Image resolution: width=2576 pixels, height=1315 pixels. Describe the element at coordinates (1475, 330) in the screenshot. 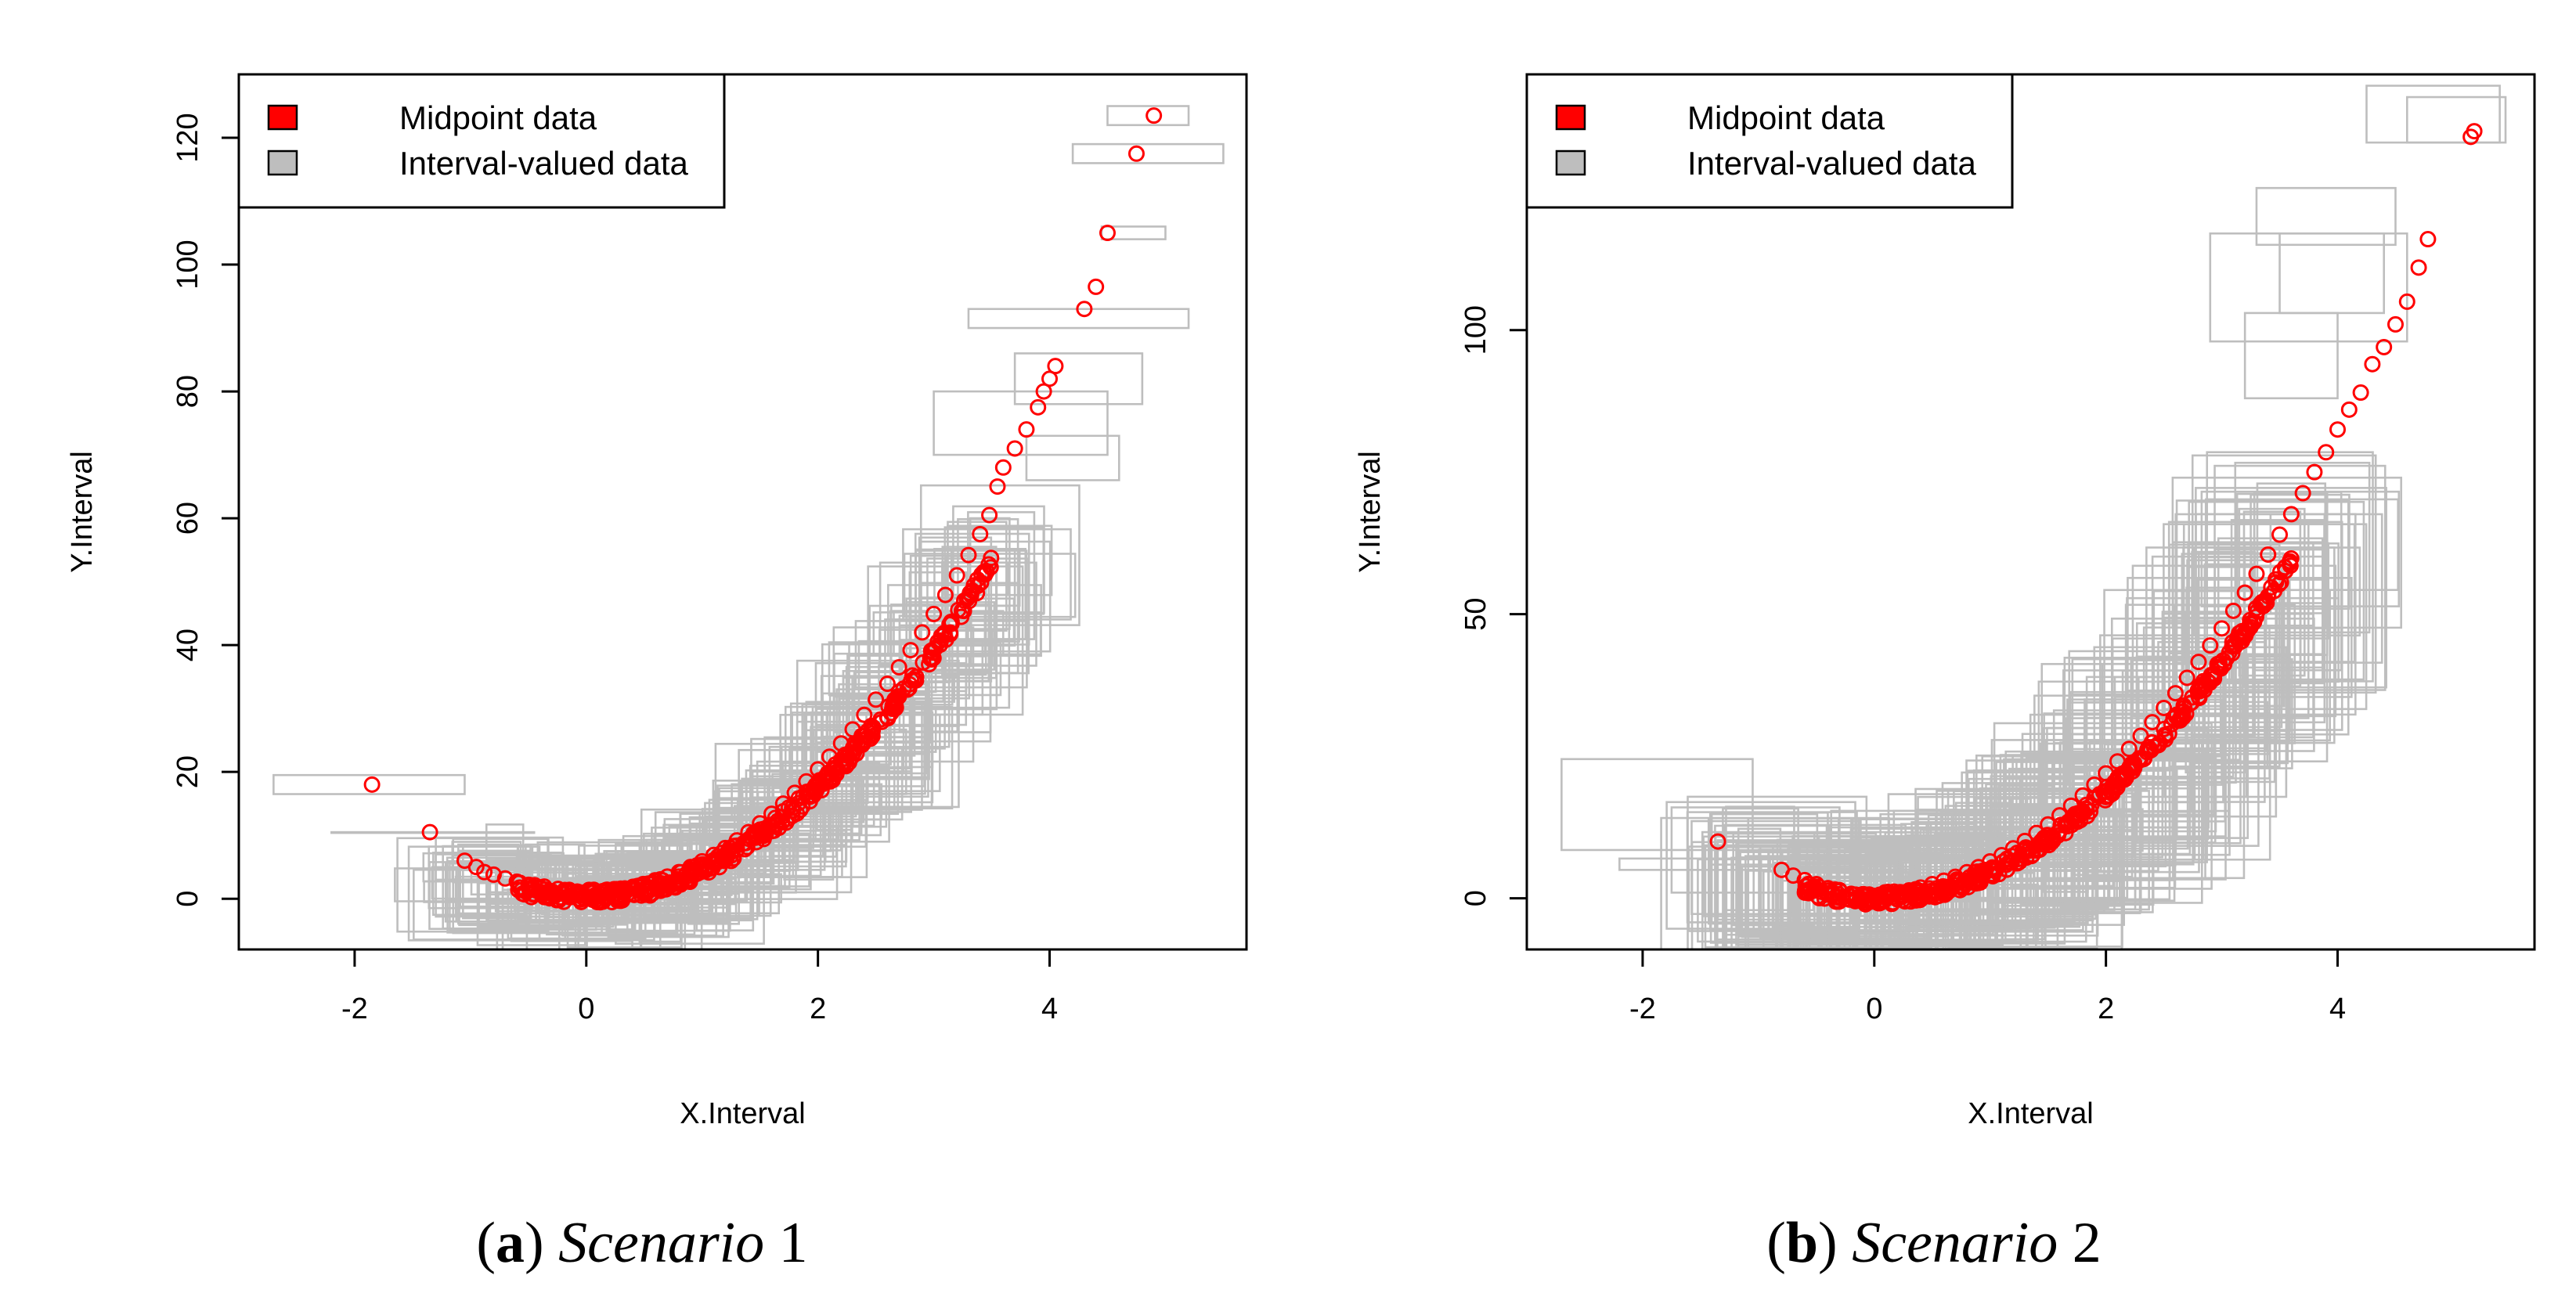

I see `y-tick-label: 100` at that location.